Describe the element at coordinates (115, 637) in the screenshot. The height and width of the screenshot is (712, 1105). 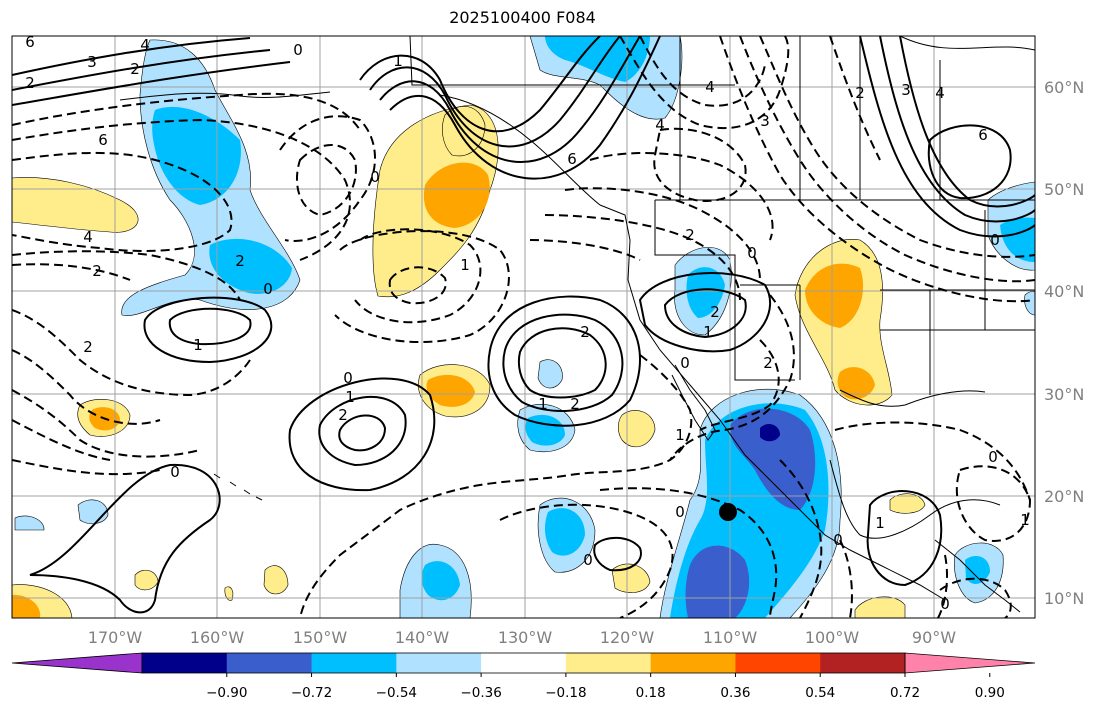
I see `lon-label: 170°W` at that location.